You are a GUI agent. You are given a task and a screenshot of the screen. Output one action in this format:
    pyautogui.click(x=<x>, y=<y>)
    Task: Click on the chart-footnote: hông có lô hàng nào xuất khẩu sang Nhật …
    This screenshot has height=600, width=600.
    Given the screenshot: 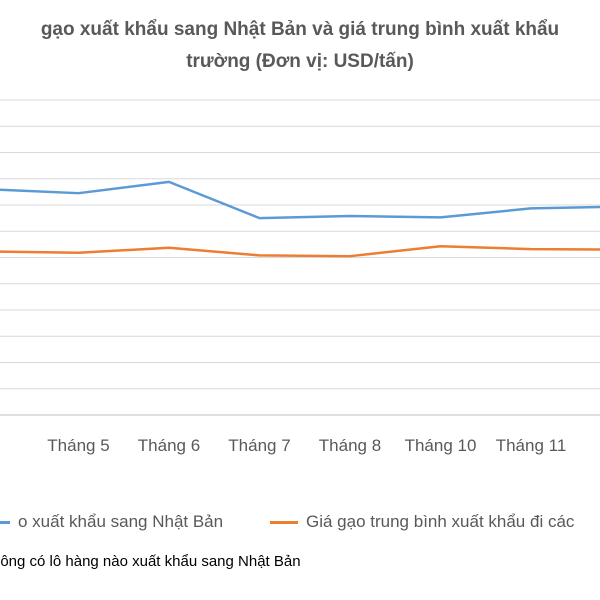 What is the action you would take?
    pyautogui.click(x=150, y=561)
    